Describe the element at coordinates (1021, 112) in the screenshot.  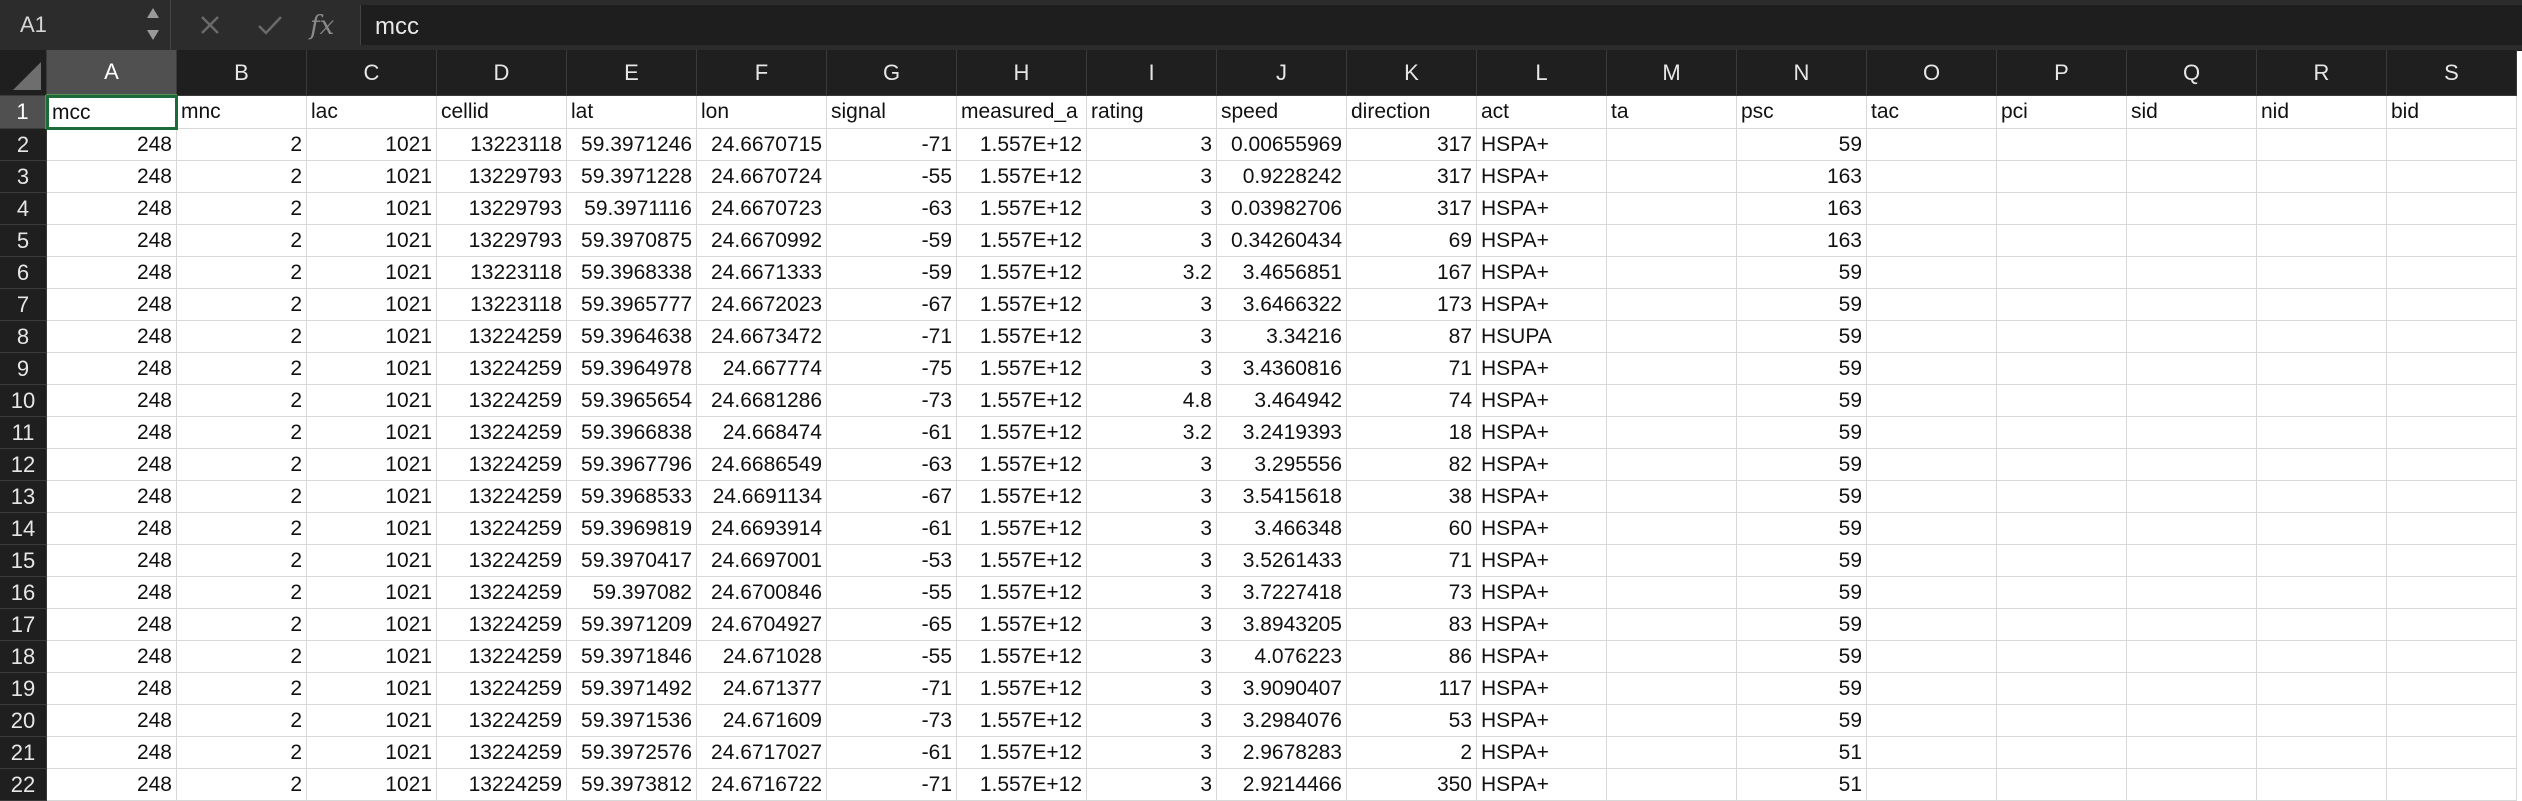
I see `header-cell: measured_a` at that location.